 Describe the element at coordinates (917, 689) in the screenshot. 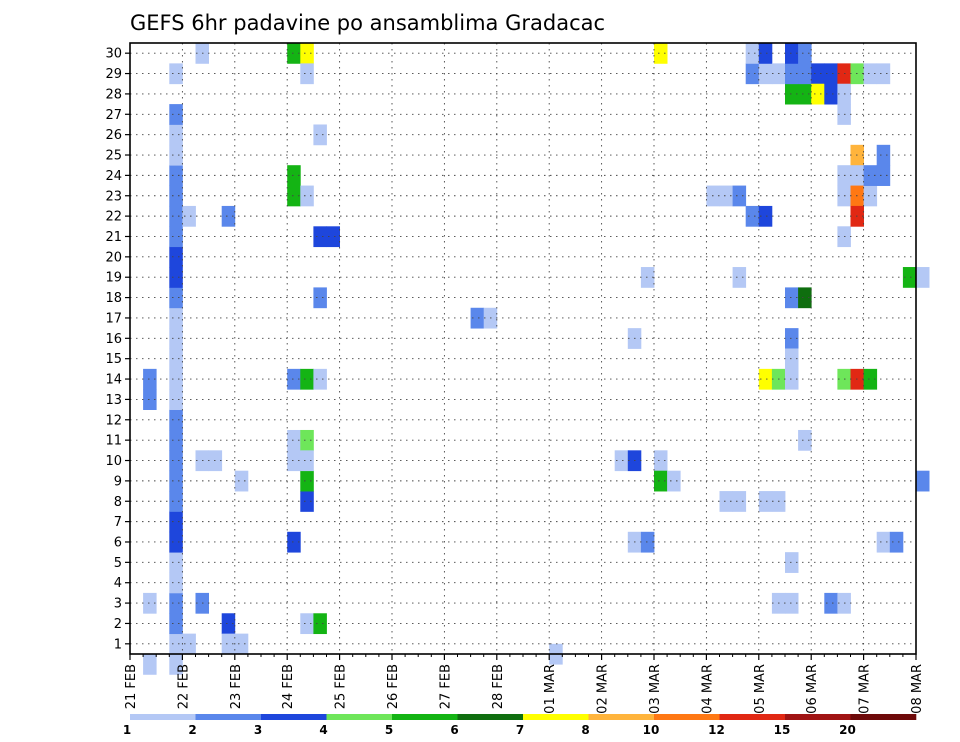

I see `x-tick-label-15: 08 MAR` at that location.